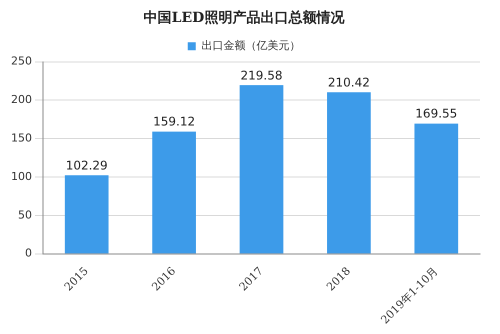 This screenshot has height=334, width=500. What do you see at coordinates (436, 113) in the screenshot?
I see `data-label: 169.55` at bounding box center [436, 113].